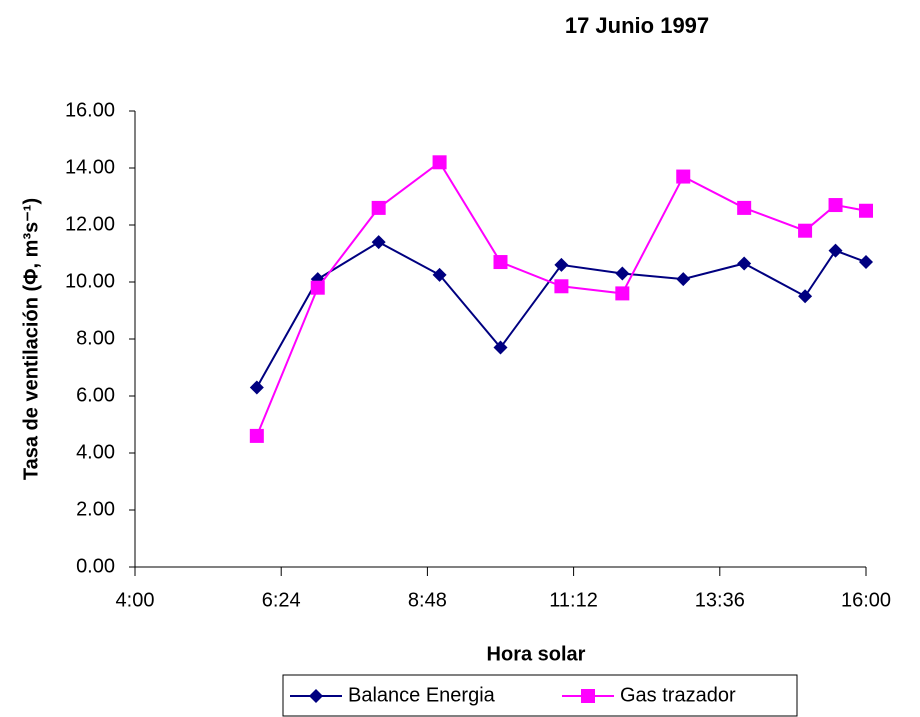 The image size is (920, 717). What do you see at coordinates (95, 452) in the screenshot?
I see `y-tick-label: 4.00` at bounding box center [95, 452].